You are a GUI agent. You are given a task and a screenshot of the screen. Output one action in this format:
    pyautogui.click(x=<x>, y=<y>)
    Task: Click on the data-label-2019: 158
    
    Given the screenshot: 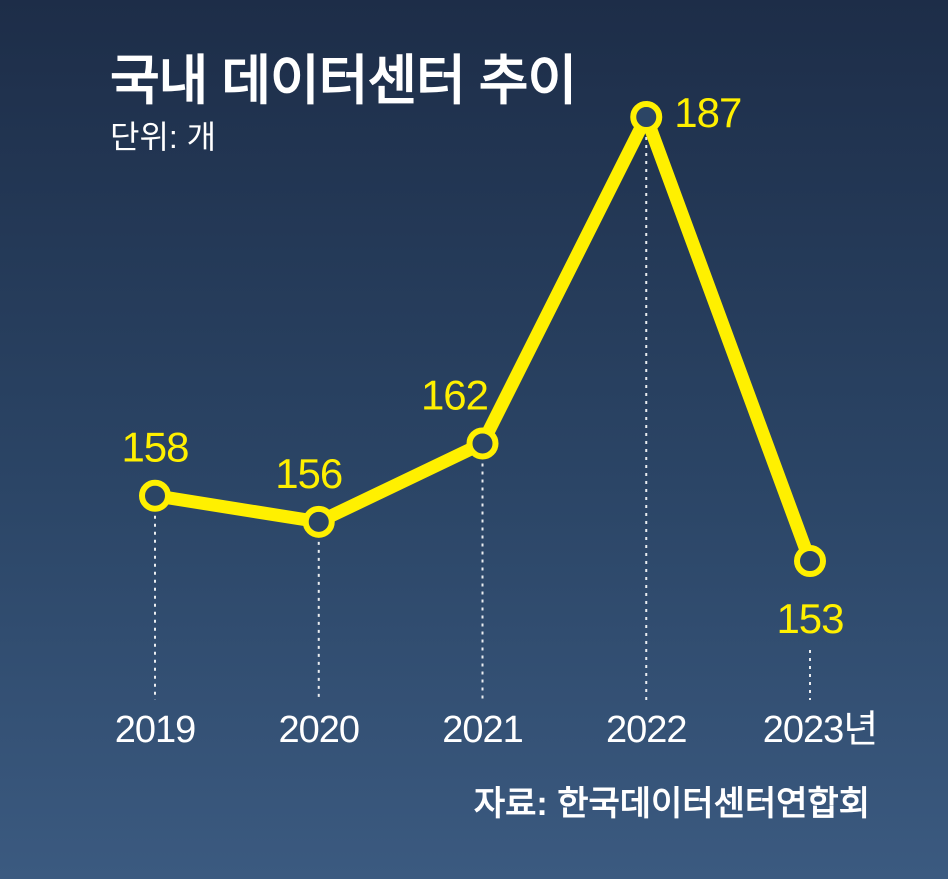 What is the action you would take?
    pyautogui.click(x=154, y=447)
    